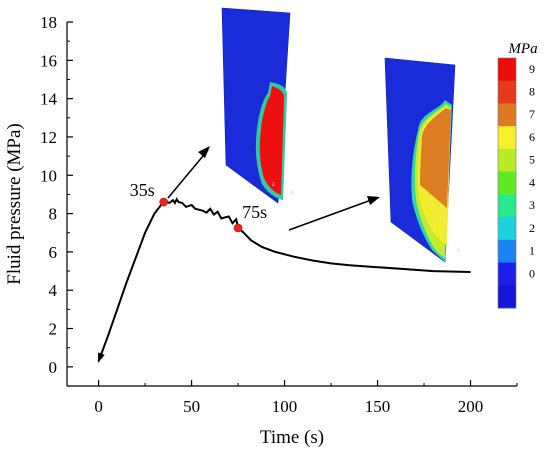  Describe the element at coordinates (285, 406) in the screenshot. I see `x-tick-label: 100` at that location.